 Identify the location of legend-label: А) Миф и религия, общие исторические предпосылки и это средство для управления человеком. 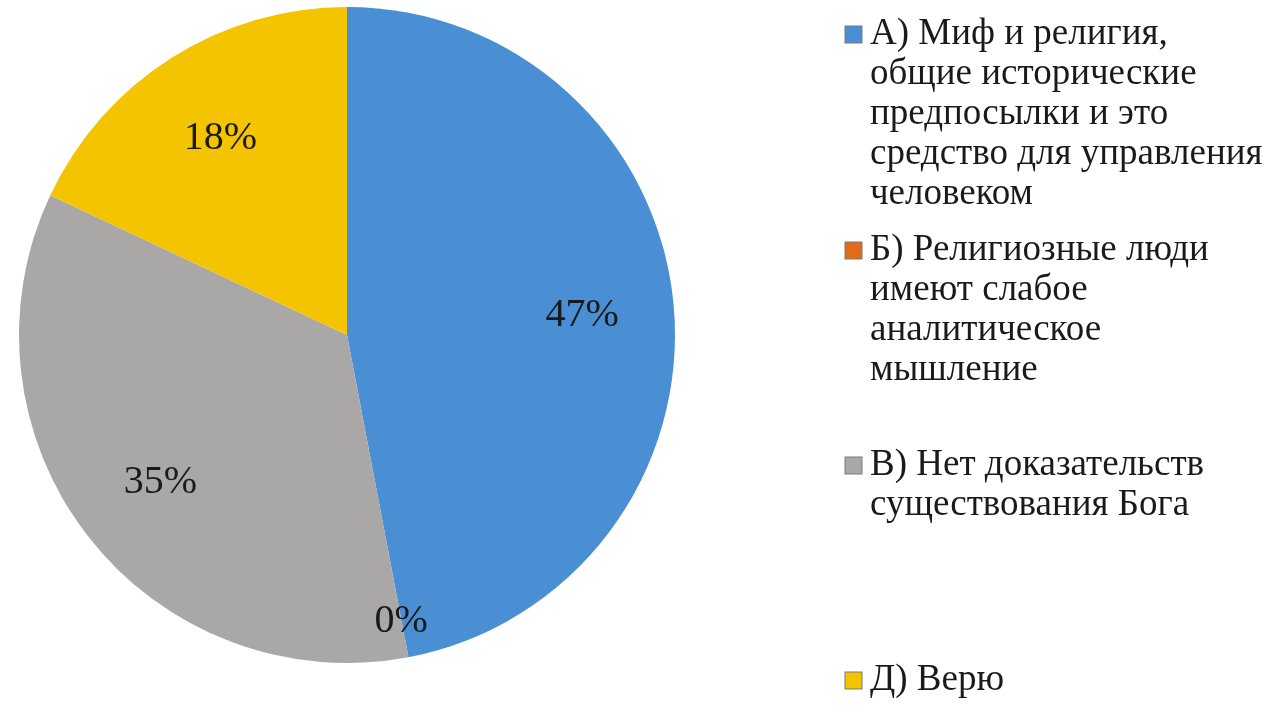
(1066, 112).